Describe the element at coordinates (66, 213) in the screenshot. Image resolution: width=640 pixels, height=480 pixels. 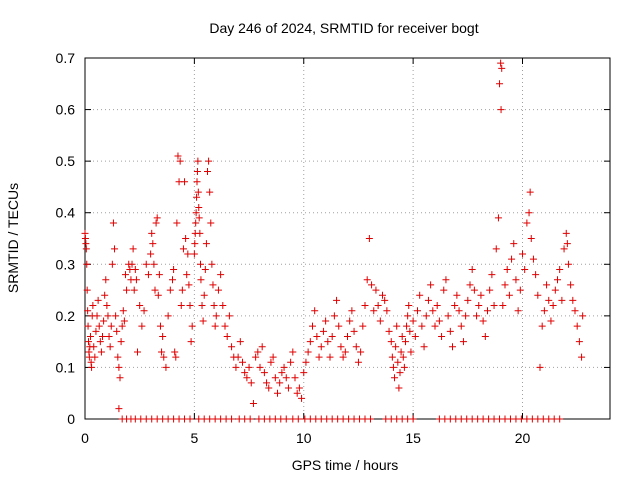
I see `y-tick-label: 0.4` at that location.